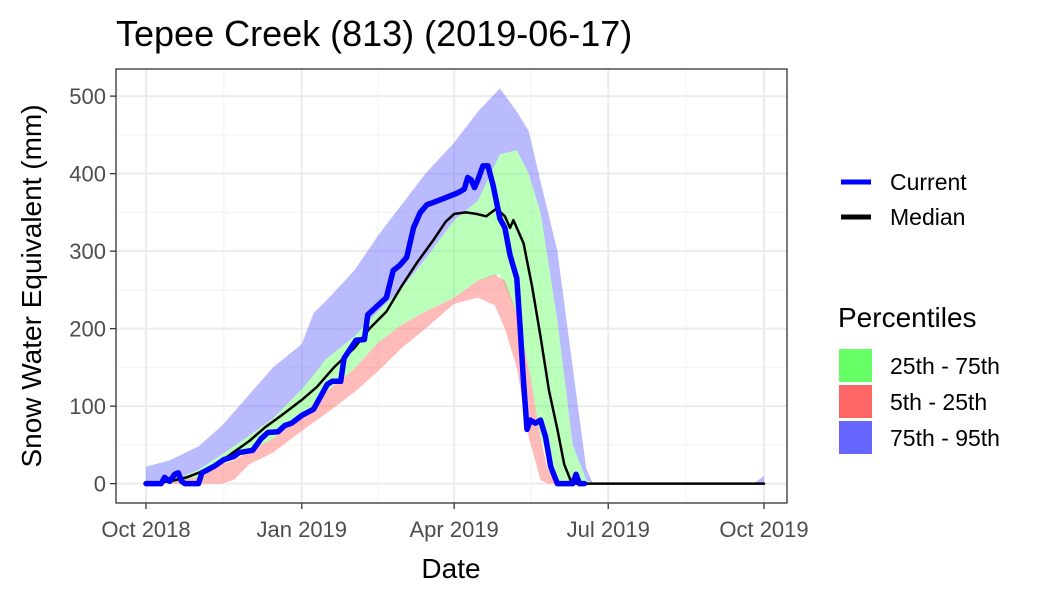 The image size is (1050, 600). I want to click on band-5th-25th, so click(352, 379).